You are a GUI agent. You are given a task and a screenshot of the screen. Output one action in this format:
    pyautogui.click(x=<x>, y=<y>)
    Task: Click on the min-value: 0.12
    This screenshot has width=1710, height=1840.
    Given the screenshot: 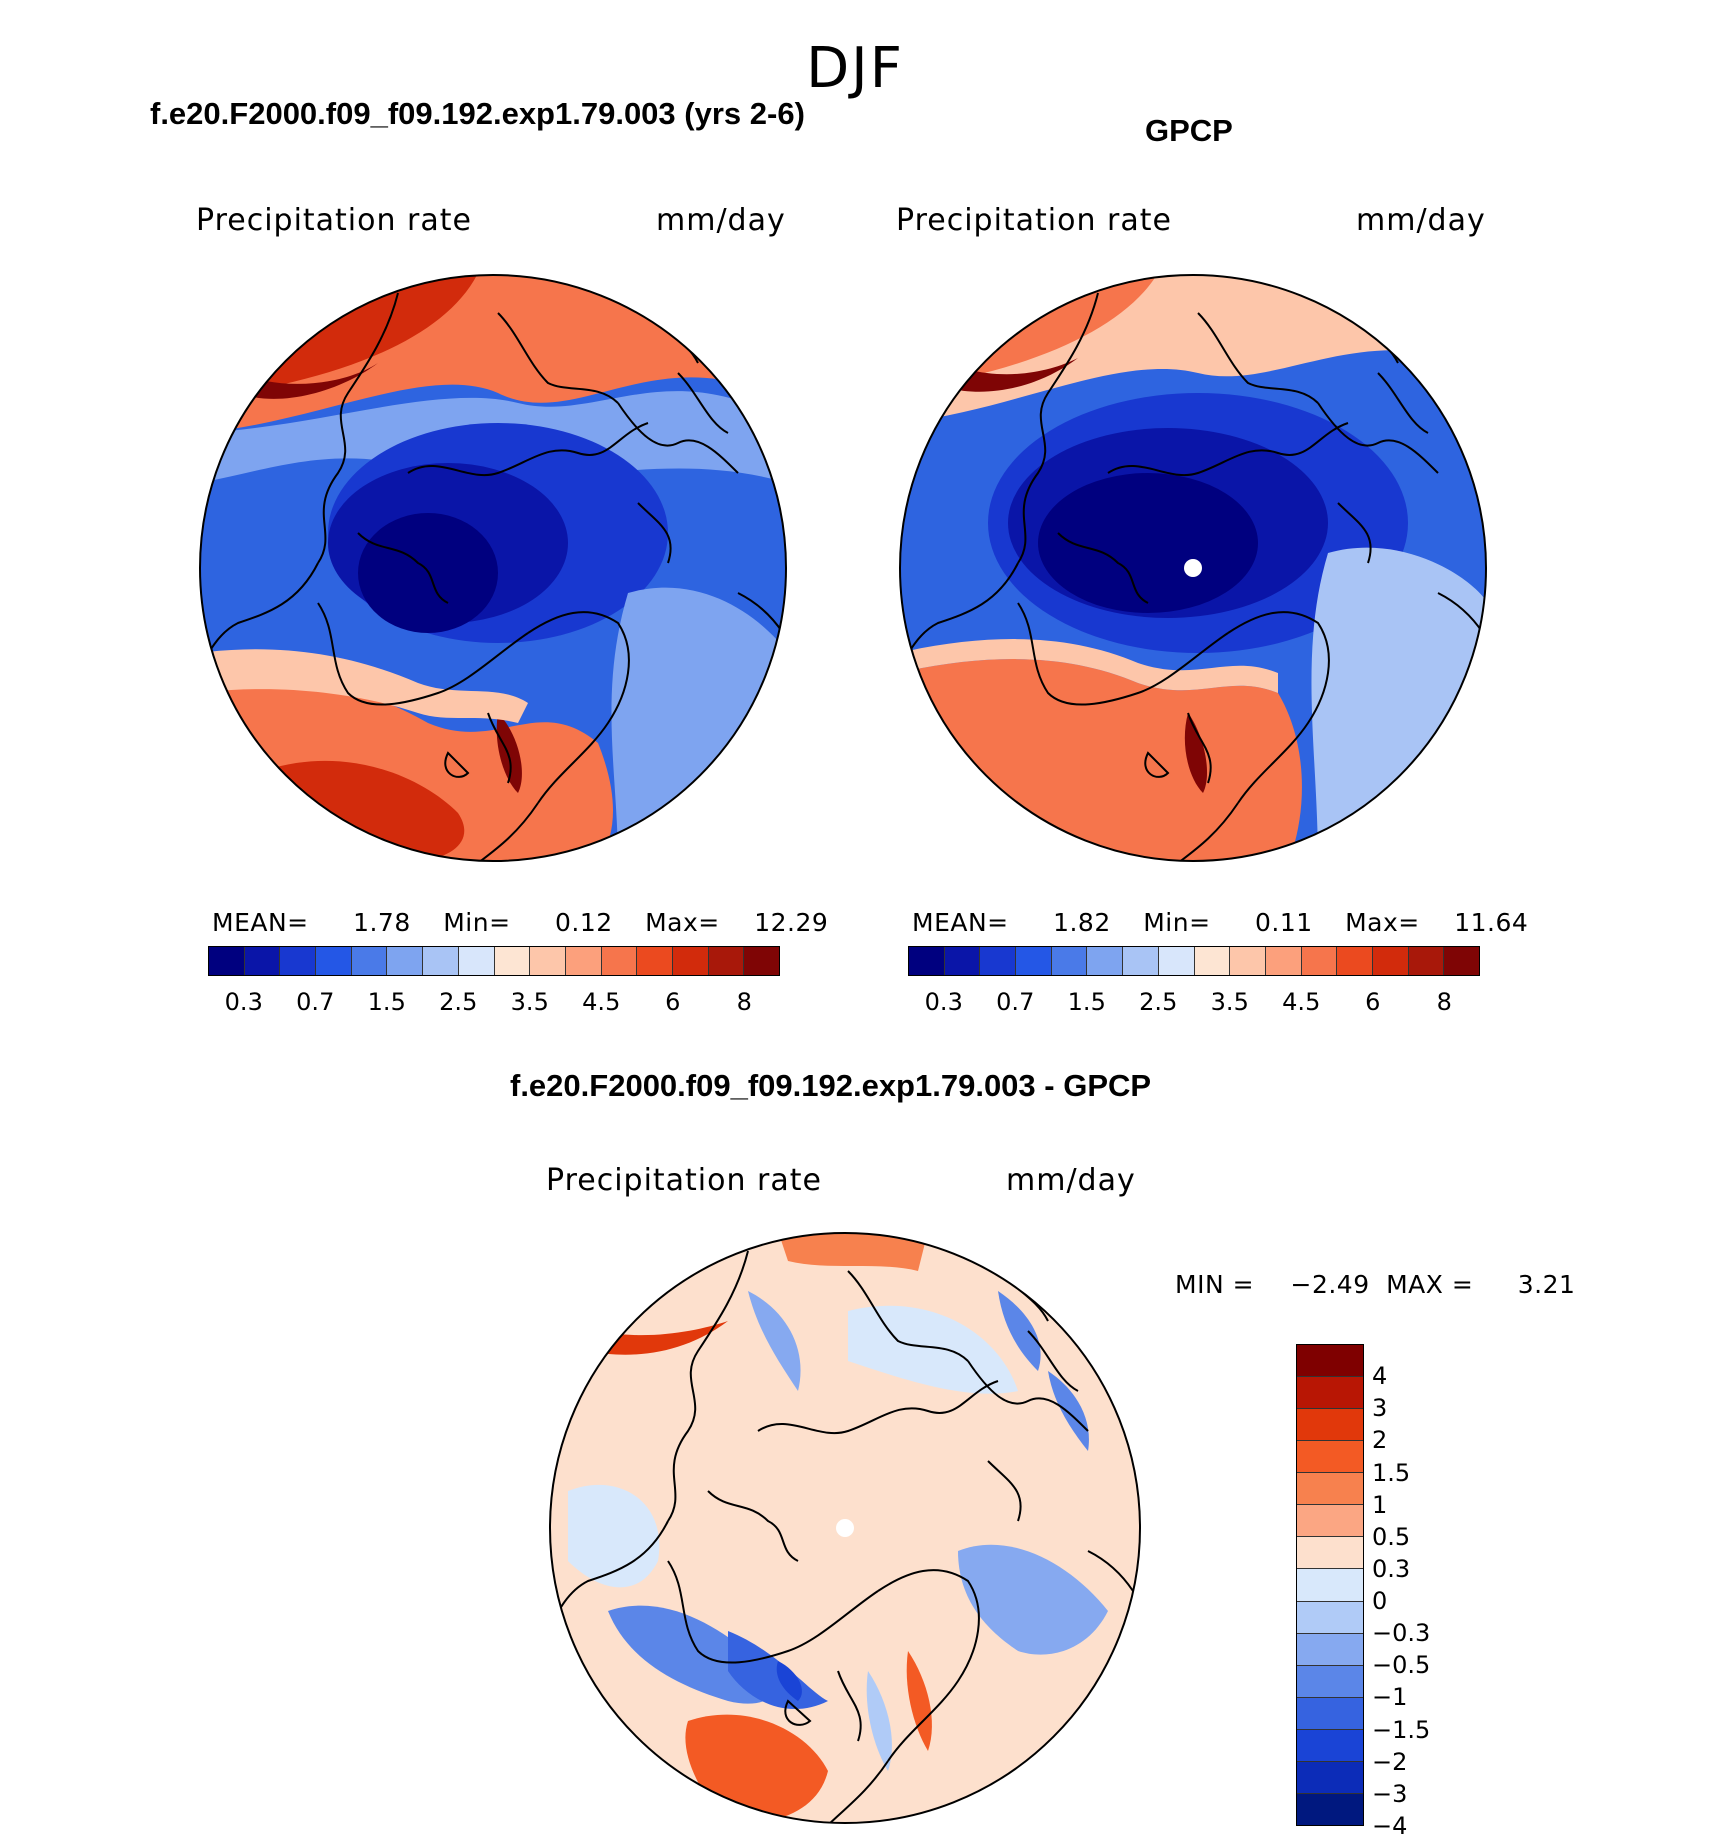 What is the action you would take?
    pyautogui.click(x=583, y=922)
    